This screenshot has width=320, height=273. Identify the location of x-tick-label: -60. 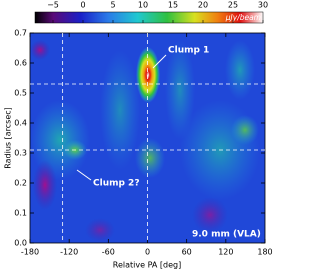
(108, 252).